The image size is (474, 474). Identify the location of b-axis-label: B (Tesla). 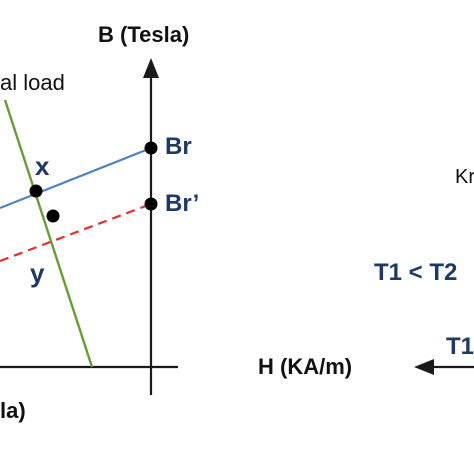
(143, 34).